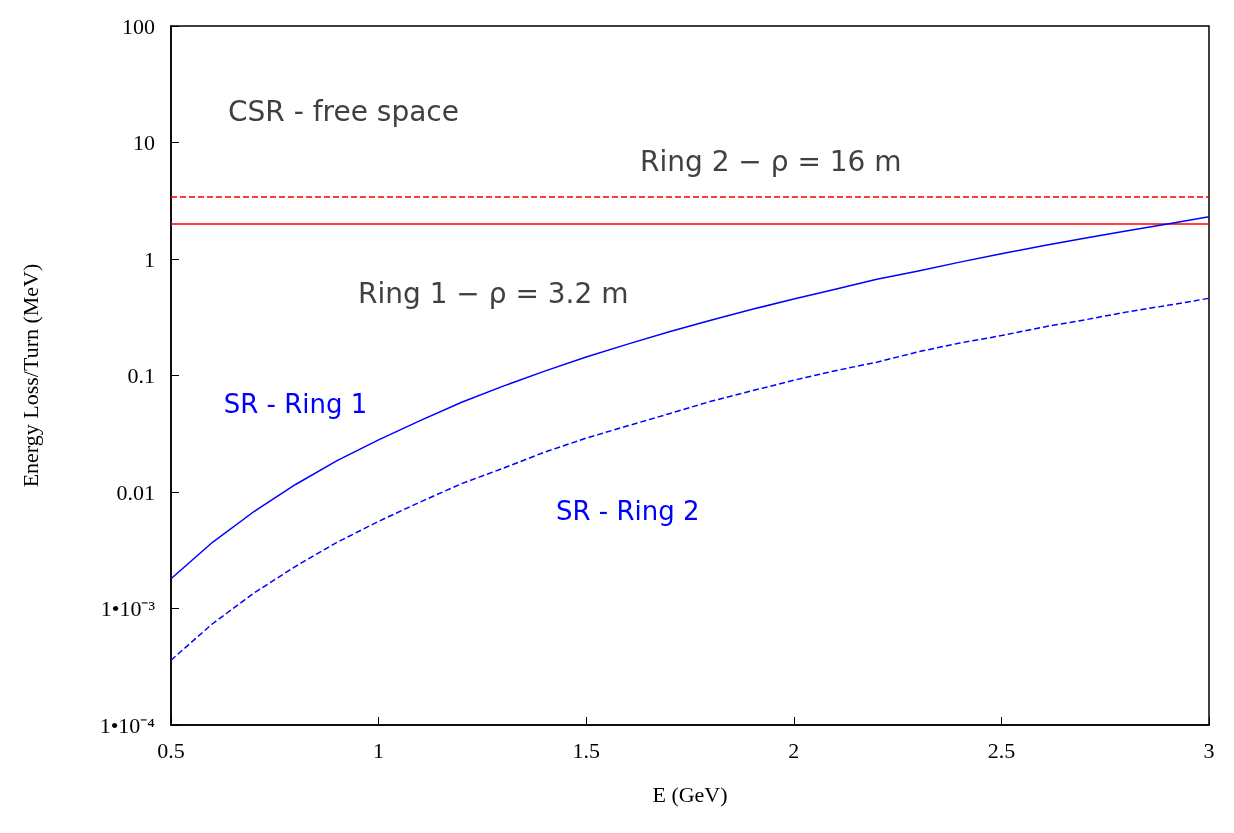 The image size is (1234, 833). Describe the element at coordinates (1209, 750) in the screenshot. I see `x-tick-label: 3` at that location.